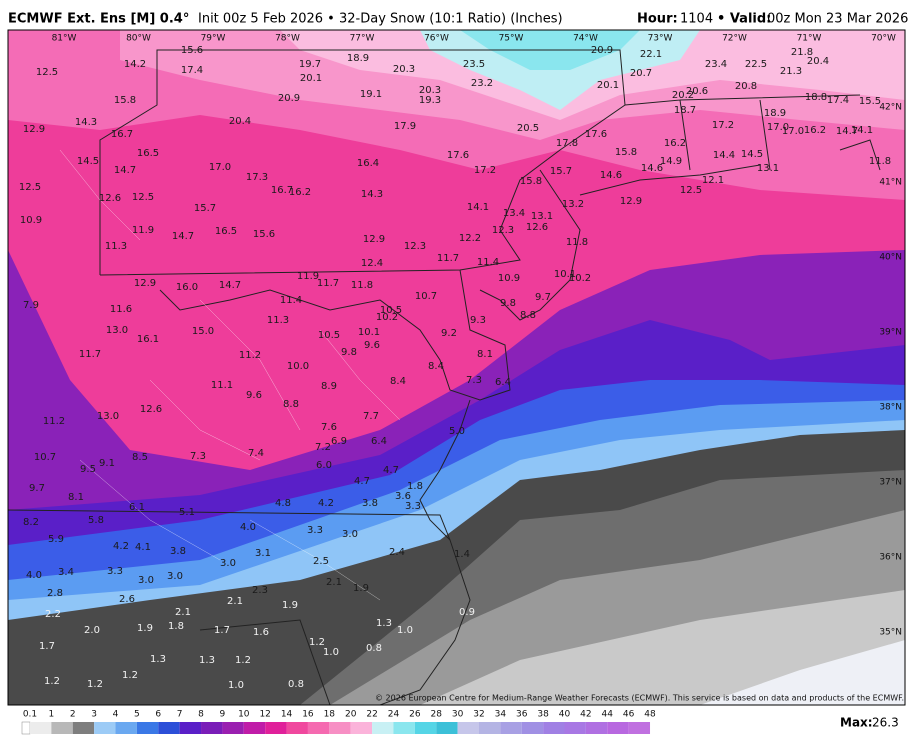 This screenshot has height=754, width=913. Describe the element at coordinates (31, 305) in the screenshot. I see `snow-total: 7.9` at that location.